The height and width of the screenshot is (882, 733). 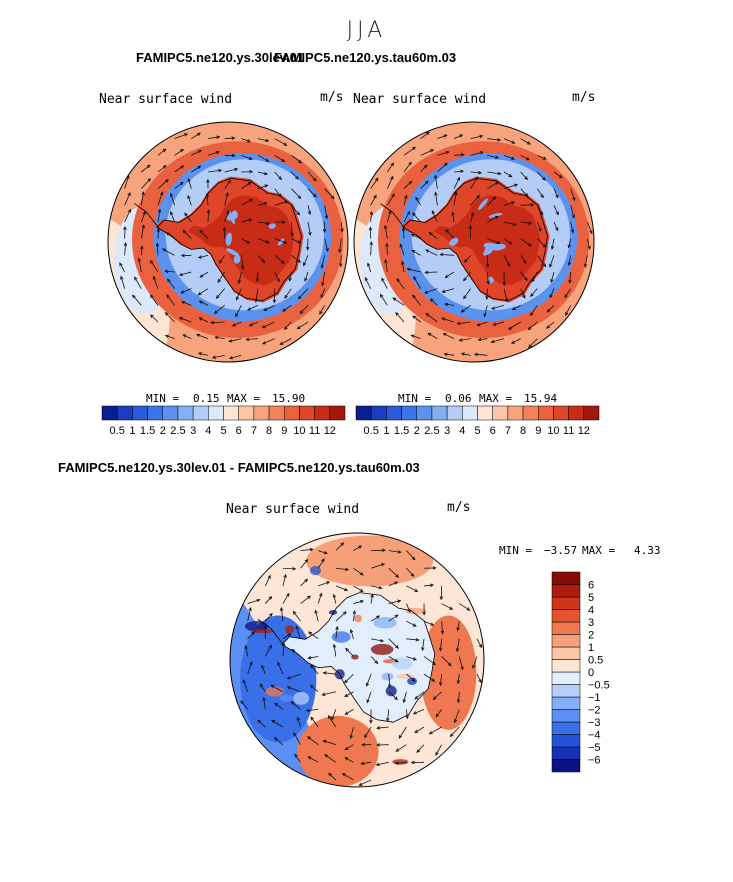 What do you see at coordinates (496, 398) in the screenshot?
I see `panel2-max-label: MAX =` at bounding box center [496, 398].